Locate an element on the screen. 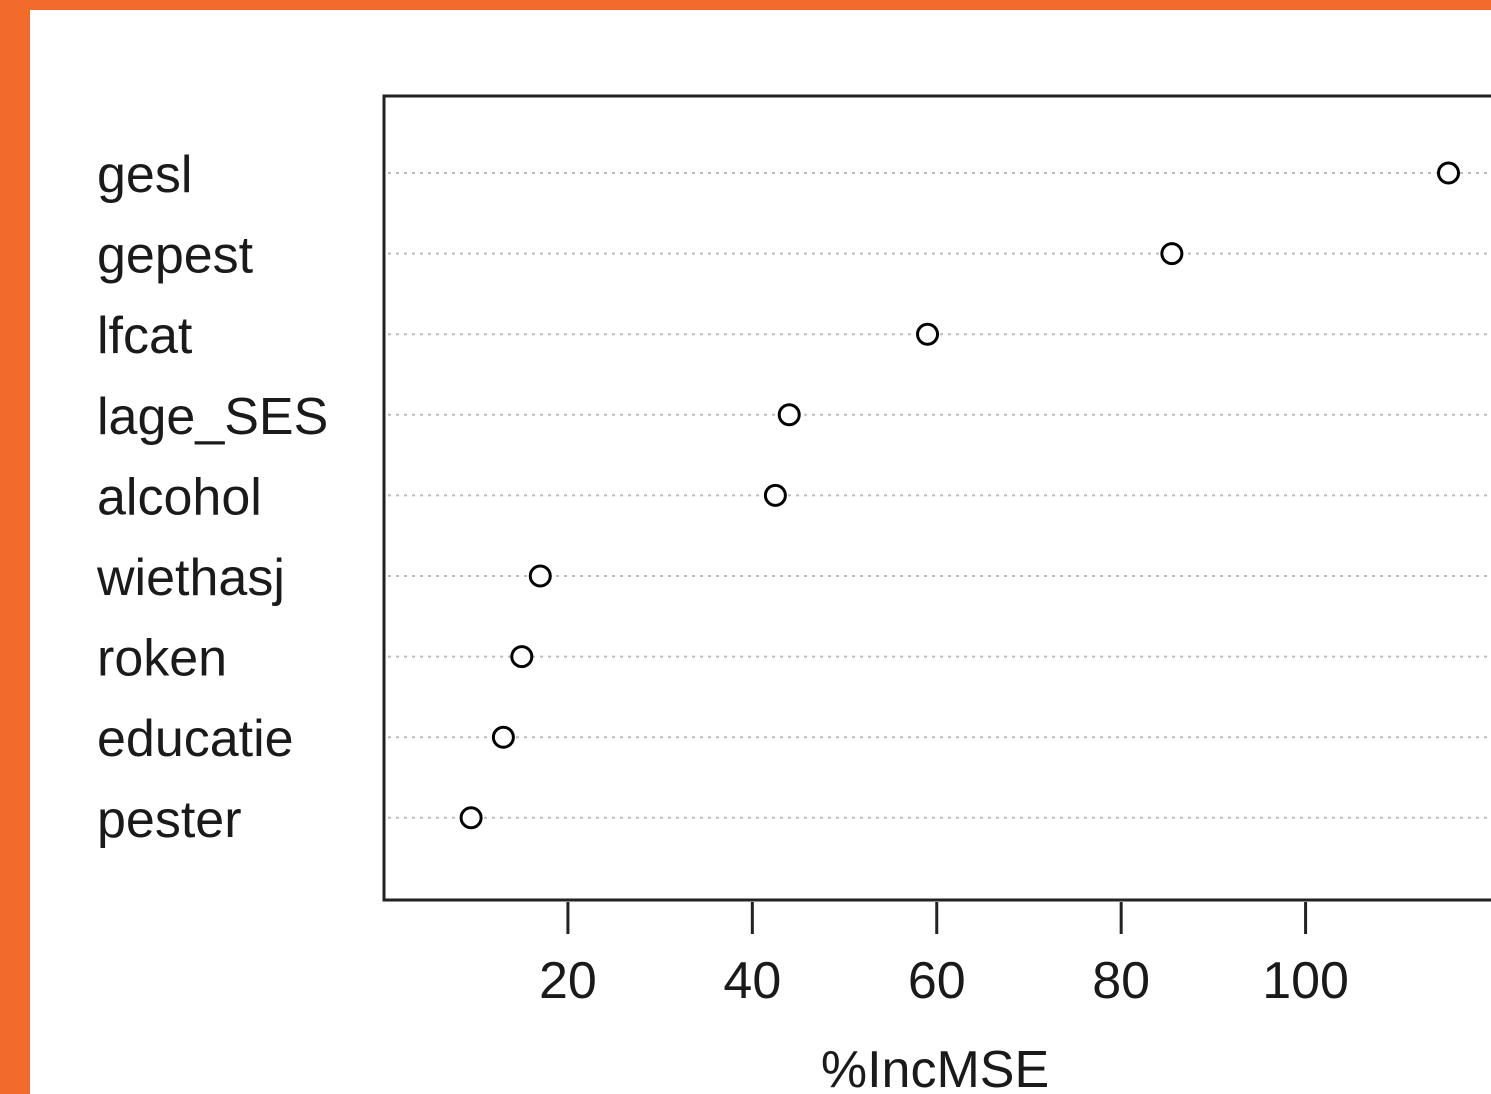  point-lfcat is located at coordinates (928, 334).